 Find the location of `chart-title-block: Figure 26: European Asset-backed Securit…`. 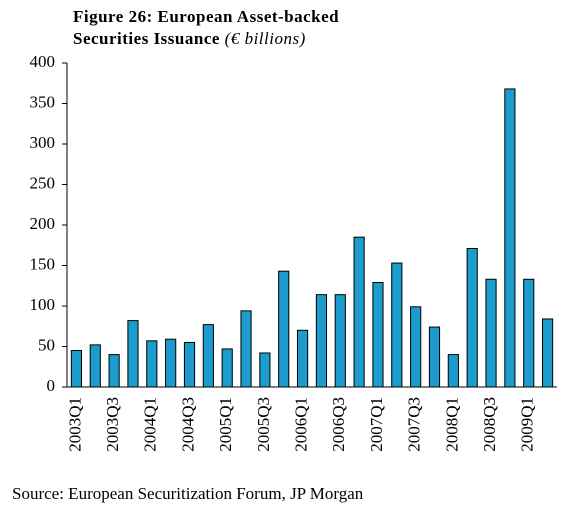

chart-title-block: Figure 26: European Asset-backed Securit… is located at coordinates (238, 28).